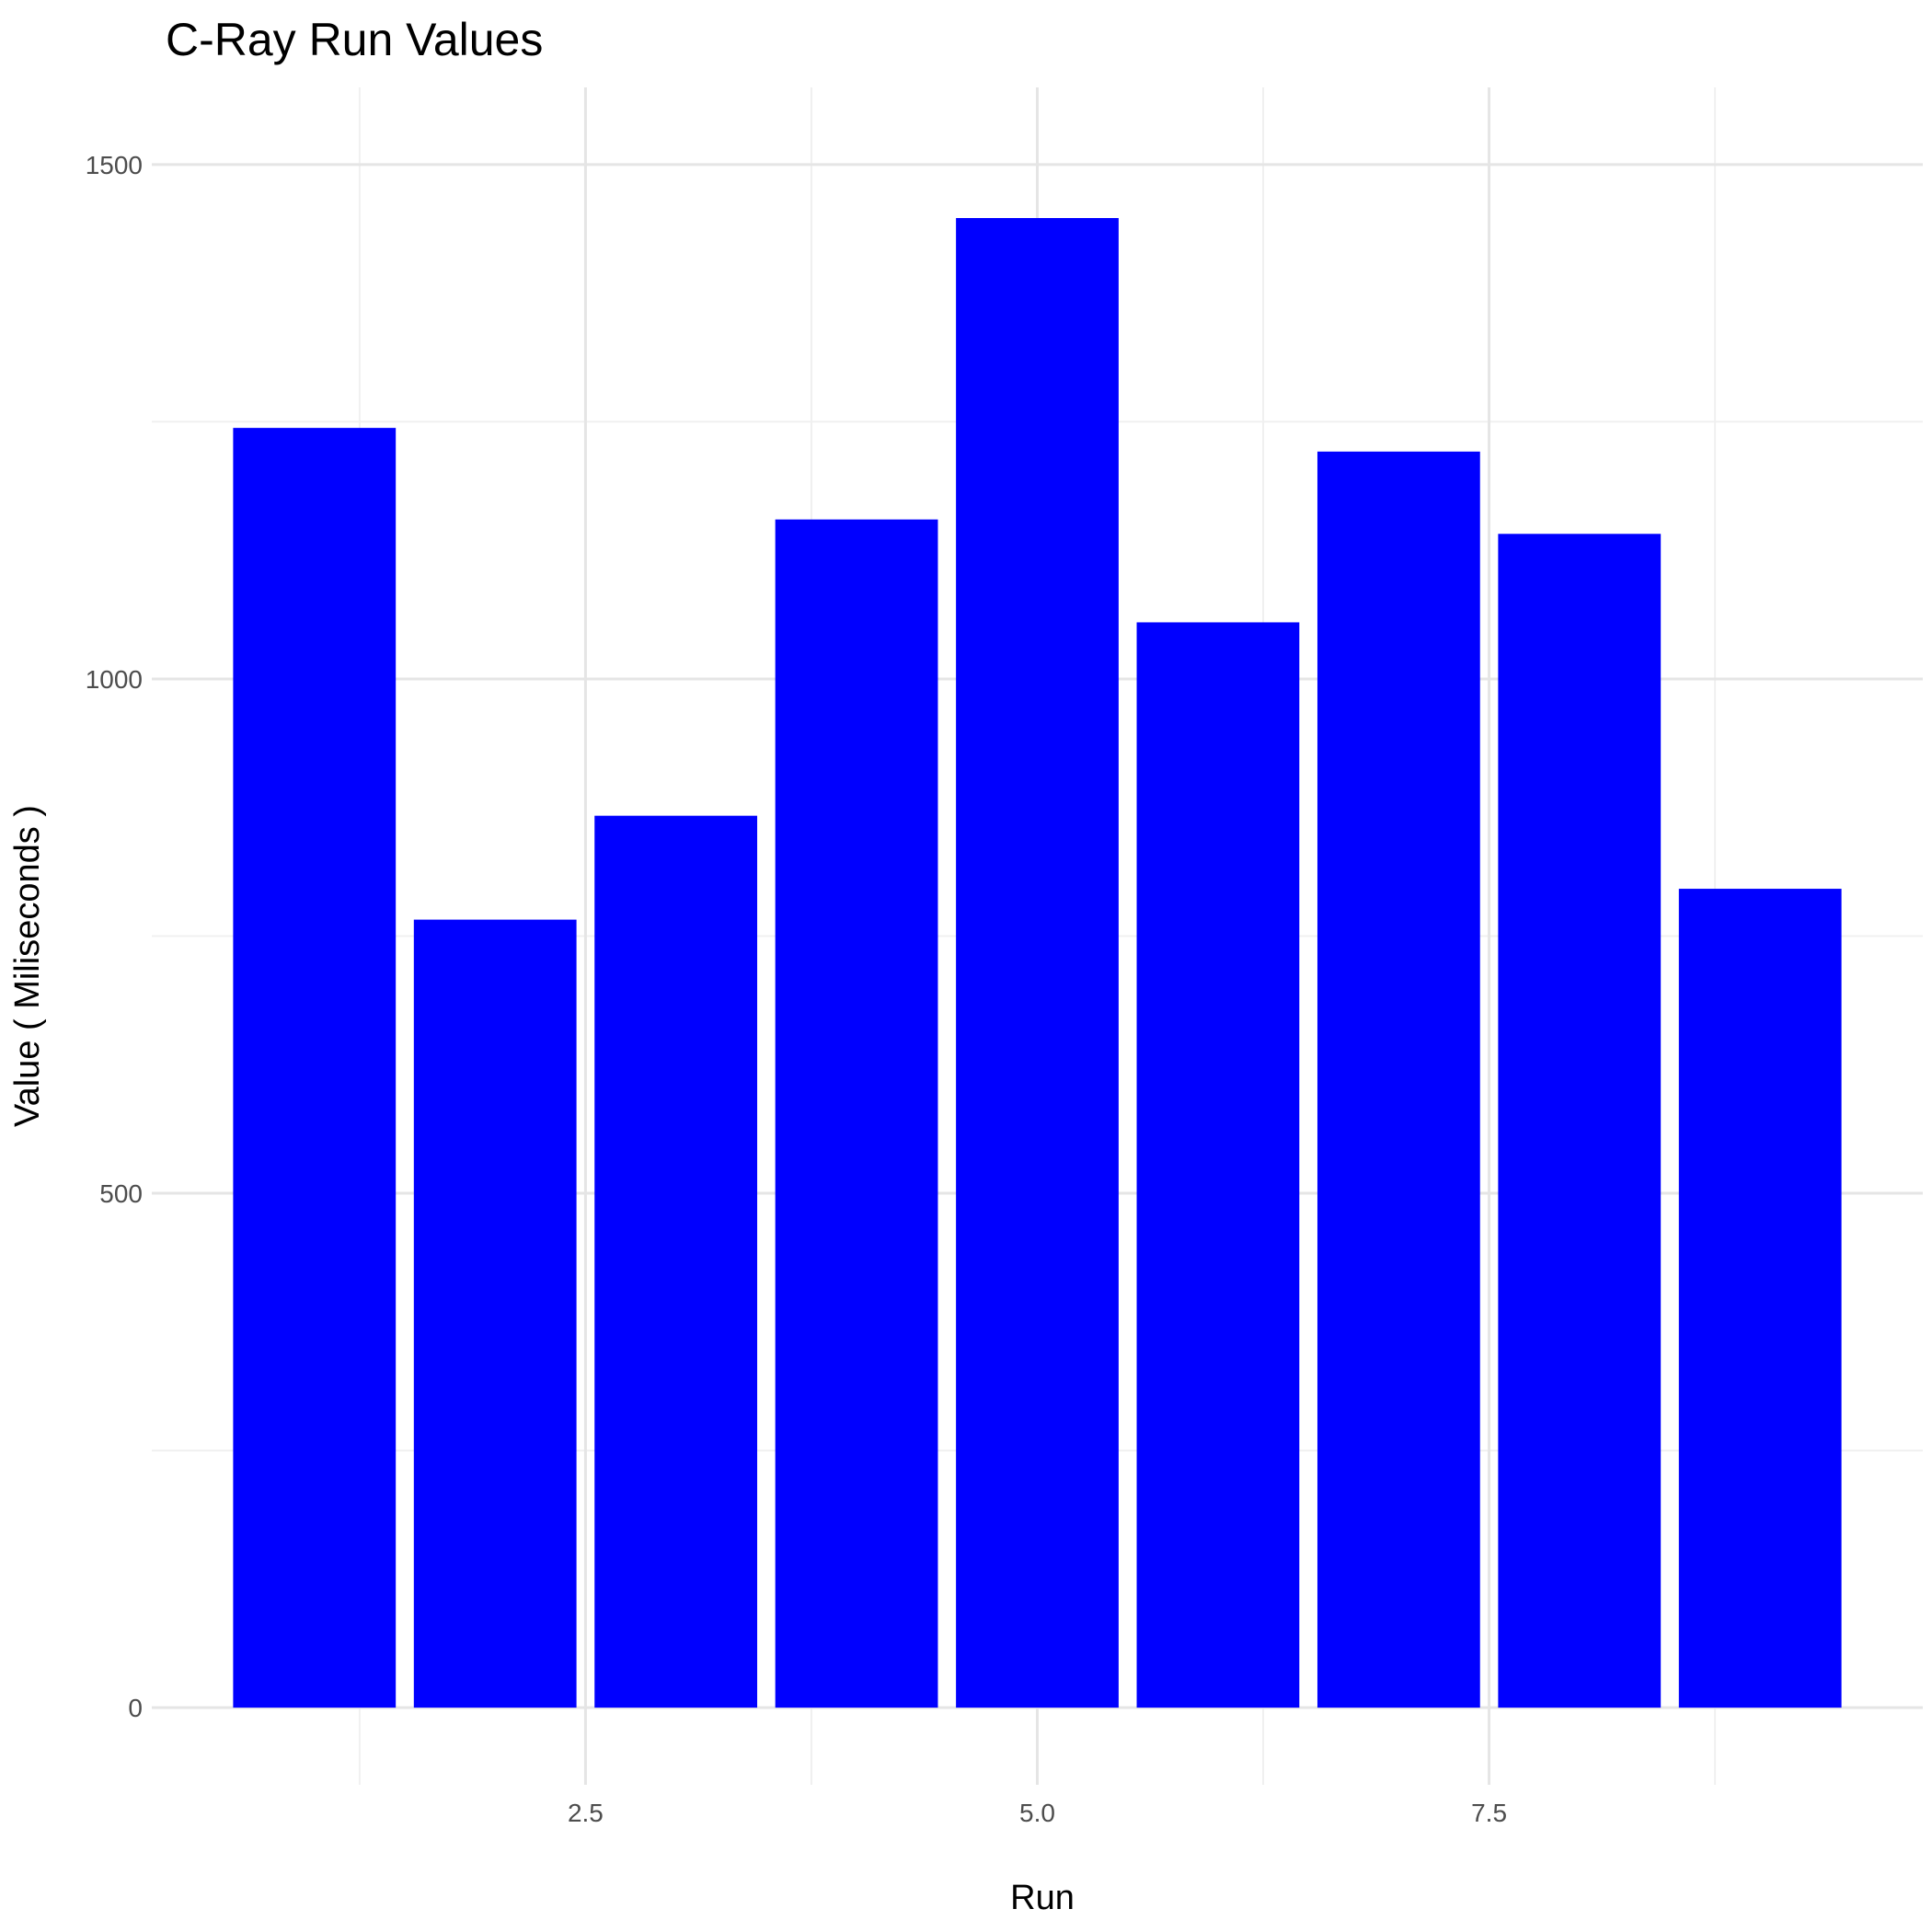 This screenshot has height=1932, width=1932. What do you see at coordinates (1489, 1813) in the screenshot?
I see `x-tick-label: 7.5` at bounding box center [1489, 1813].